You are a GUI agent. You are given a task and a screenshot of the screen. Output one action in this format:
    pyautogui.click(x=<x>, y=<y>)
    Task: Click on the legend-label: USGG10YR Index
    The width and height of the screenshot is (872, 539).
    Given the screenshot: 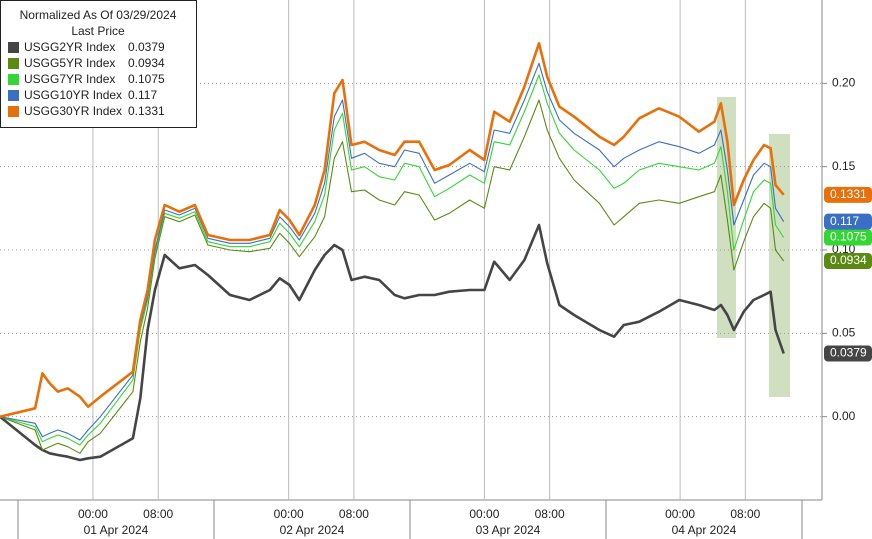 What is the action you would take?
    pyautogui.click(x=73, y=95)
    